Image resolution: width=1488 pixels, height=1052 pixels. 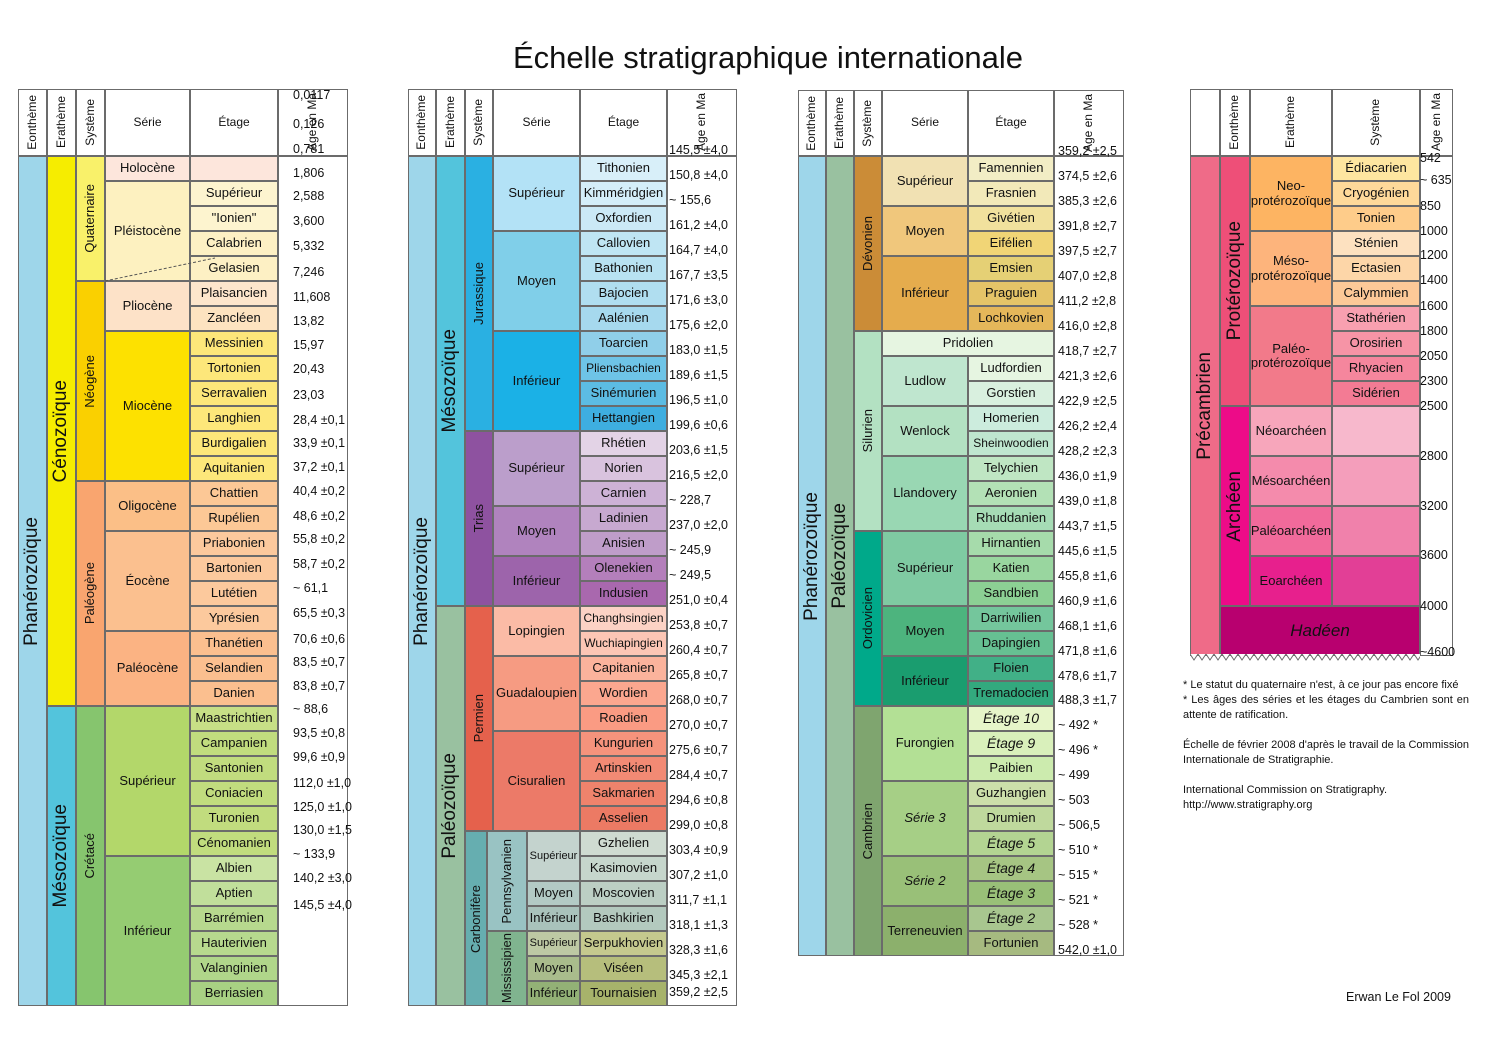 I want to click on stage-cell-label: Supérieur, so click(x=234, y=193).